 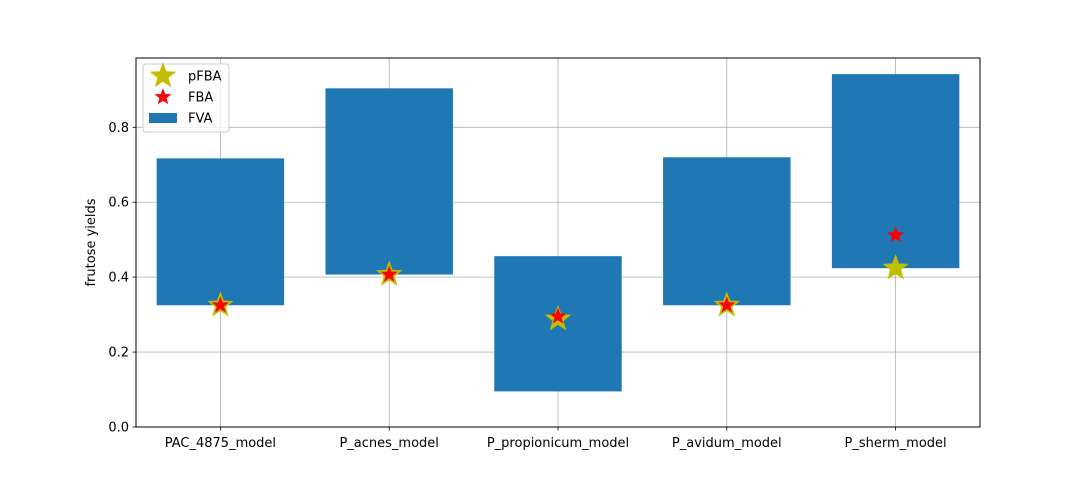 What do you see at coordinates (118, 353) in the screenshot?
I see `y-tick-label: 0.2` at bounding box center [118, 353].